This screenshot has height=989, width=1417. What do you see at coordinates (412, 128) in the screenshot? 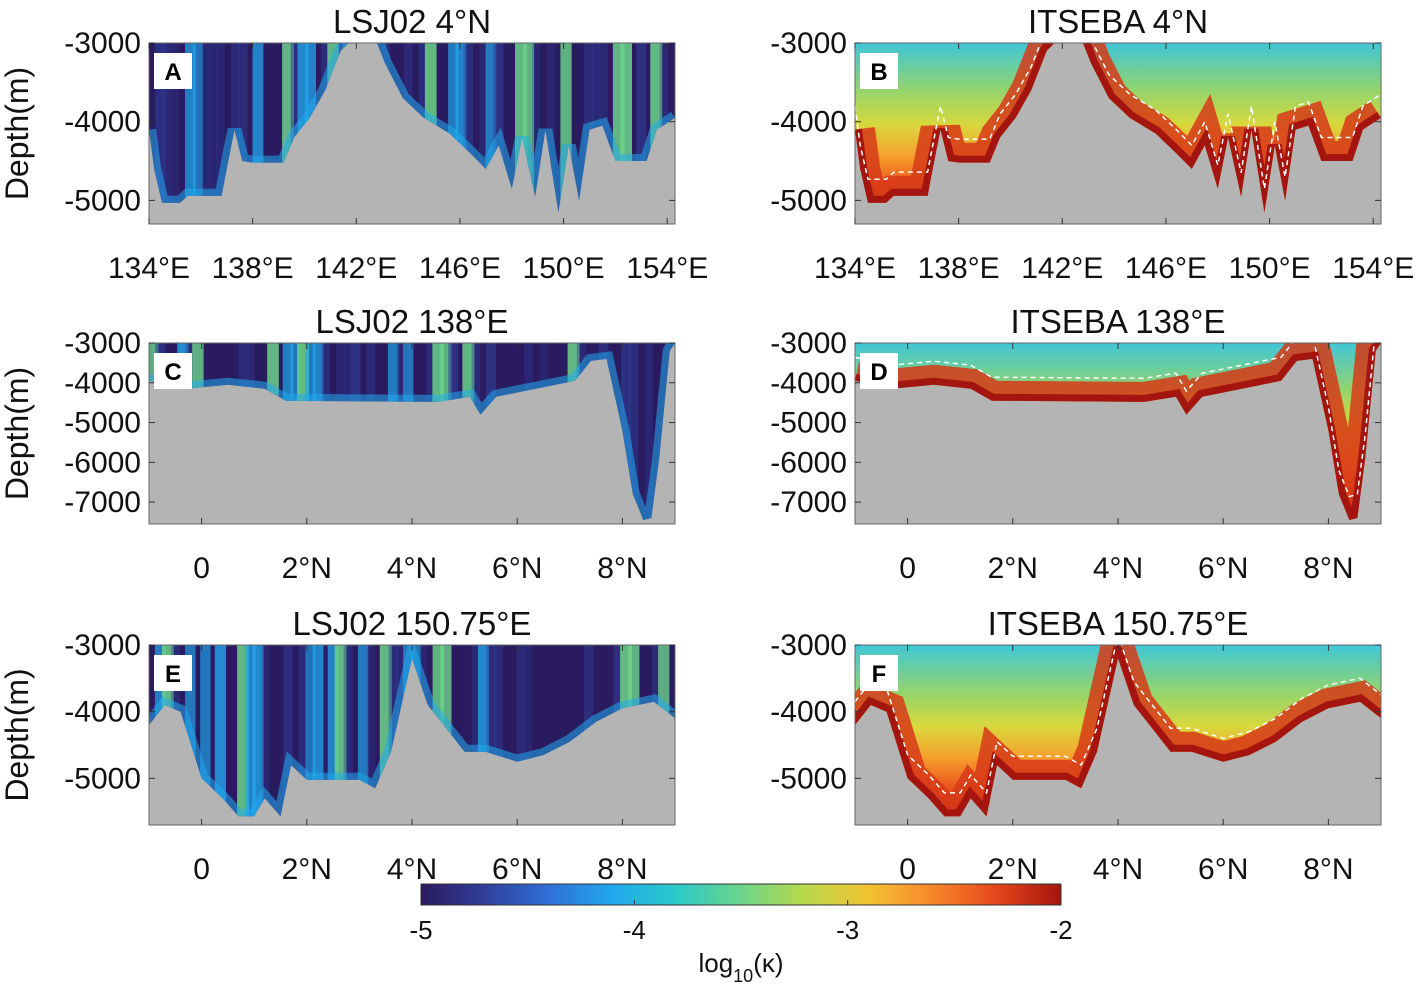
I see `bottom-band` at bounding box center [412, 128].